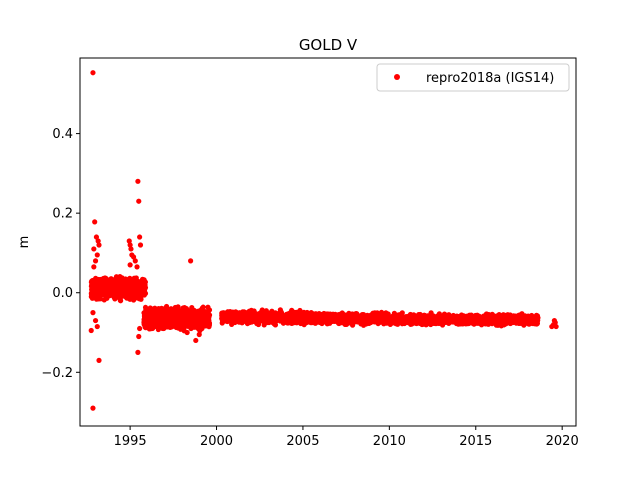  What do you see at coordinates (328, 45) in the screenshot?
I see `chart-title: GOLD V` at bounding box center [328, 45].